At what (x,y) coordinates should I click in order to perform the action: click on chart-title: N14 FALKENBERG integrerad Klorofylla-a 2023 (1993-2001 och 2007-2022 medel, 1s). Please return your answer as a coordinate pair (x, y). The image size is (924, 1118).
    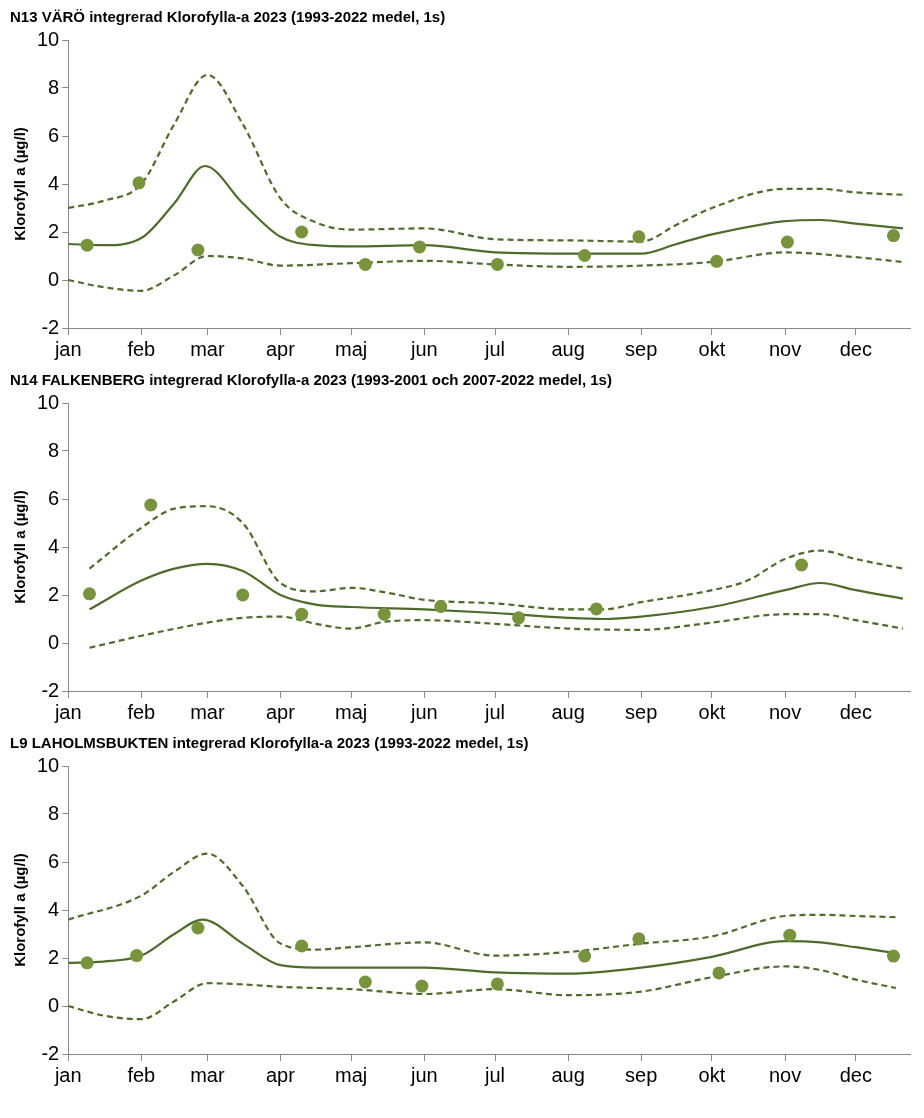
    Looking at the image, I should click on (311, 379).